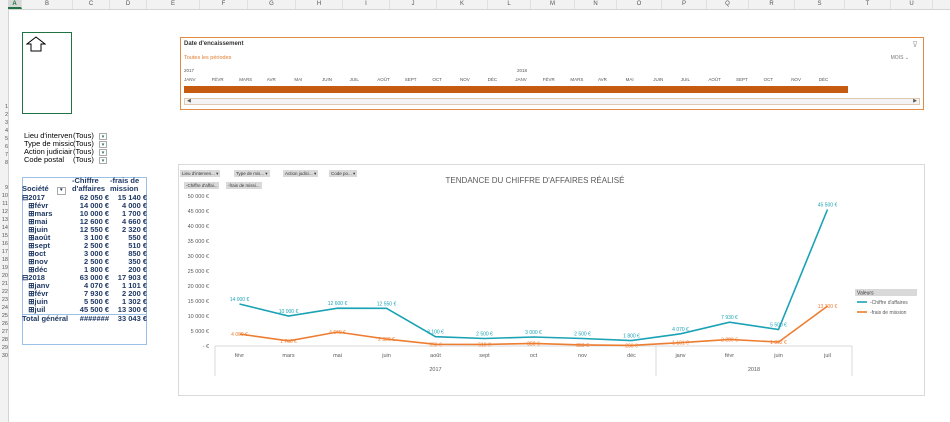  What do you see at coordinates (343, 173) in the screenshot?
I see `chart-field-button: Code po... ▾` at bounding box center [343, 173].